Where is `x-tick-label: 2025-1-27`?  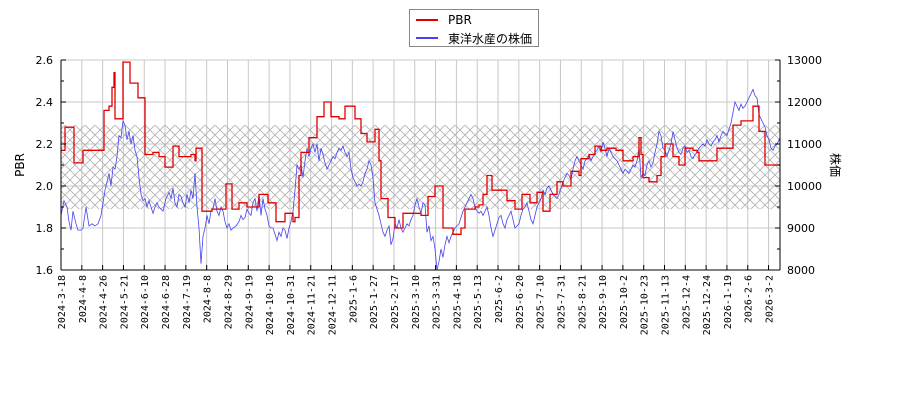
x-tick-label: 2025-1-27 is located at coordinates (374, 302).